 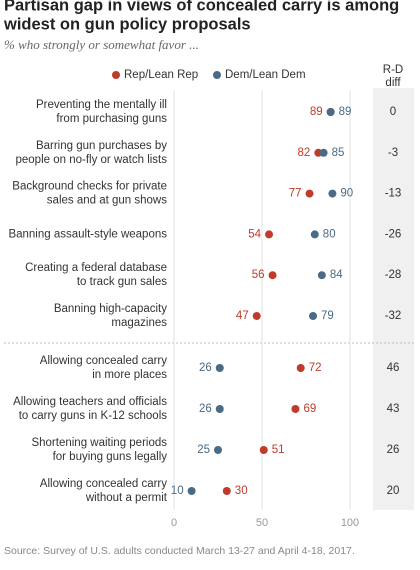 What do you see at coordinates (254, 234) in the screenshot?
I see `value-label: 54` at bounding box center [254, 234].